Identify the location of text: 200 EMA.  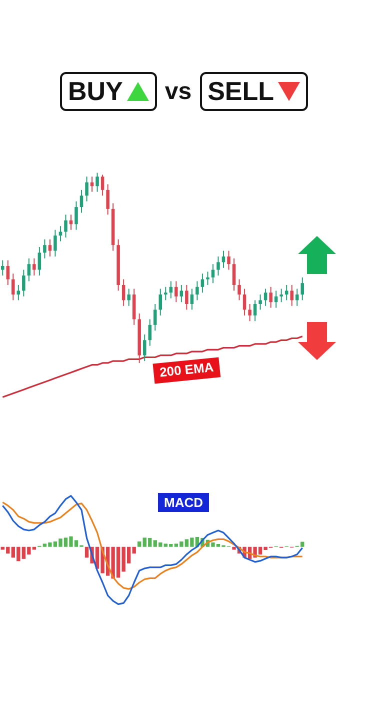
(186, 369).